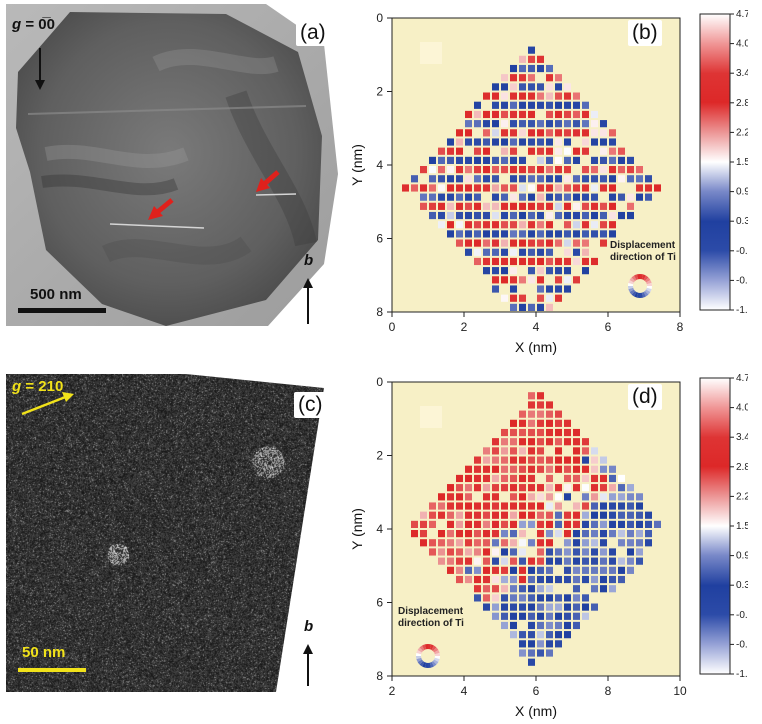  I want to click on x-tick-label: 2, so click(392, 691).